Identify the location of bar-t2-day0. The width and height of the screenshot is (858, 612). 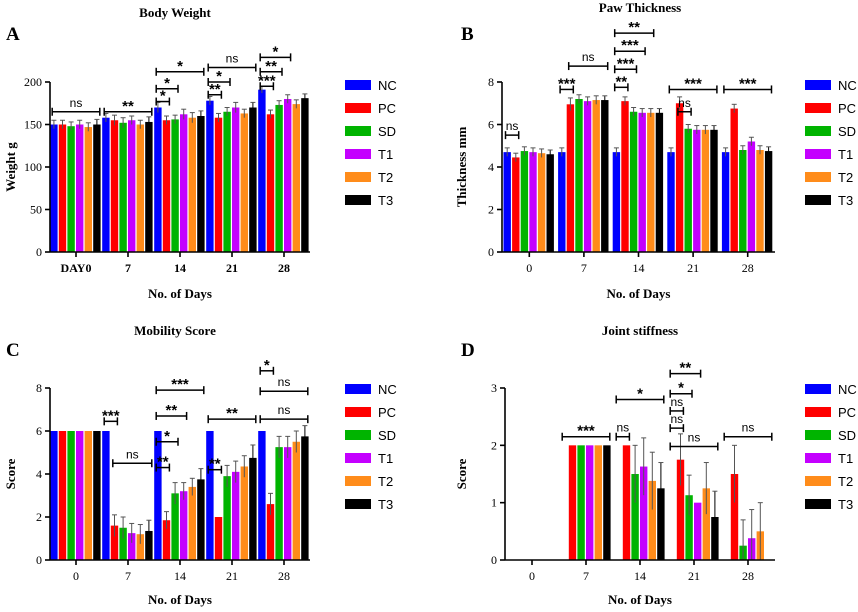
(88, 189).